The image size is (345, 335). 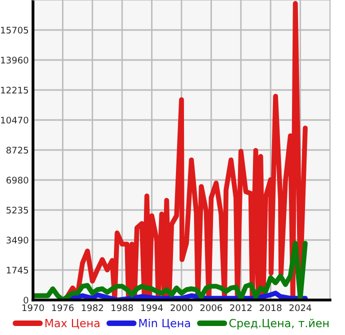 What do you see at coordinates (14, 30) in the screenshot?
I see `y-tick-label: 15705` at bounding box center [14, 30].